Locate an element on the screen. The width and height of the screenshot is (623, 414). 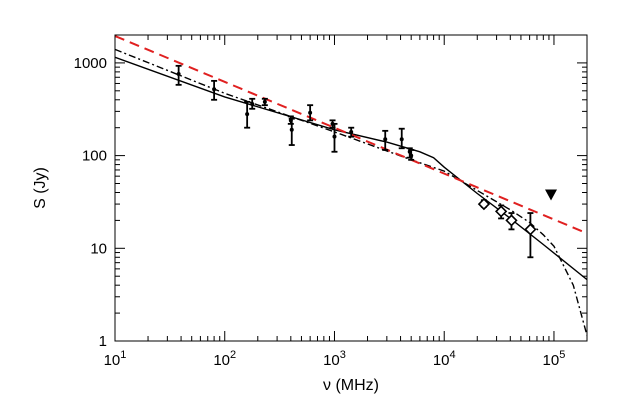
x-tick-labels: 10¹ 10² 10³ 10⁴ 10⁵ is located at coordinates (335, 359).